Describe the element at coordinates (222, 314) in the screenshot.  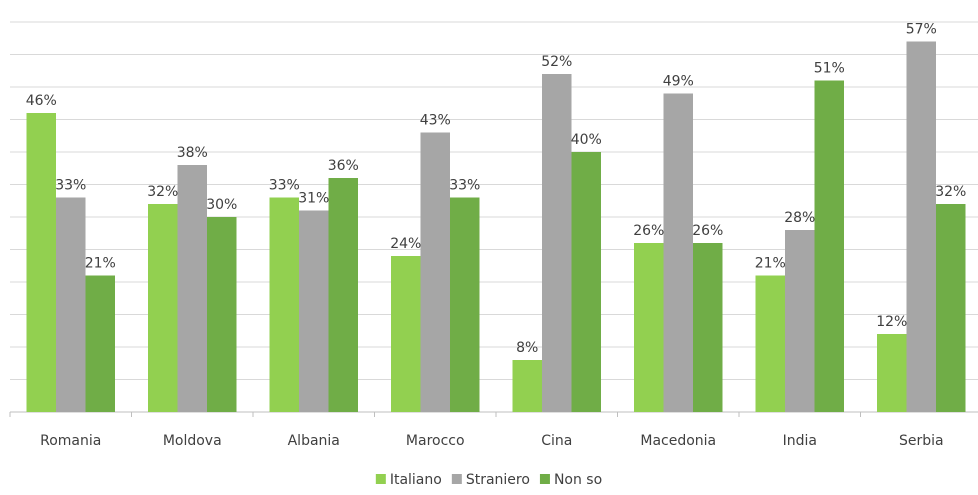
I see `bar-non-so-moldova` at that location.